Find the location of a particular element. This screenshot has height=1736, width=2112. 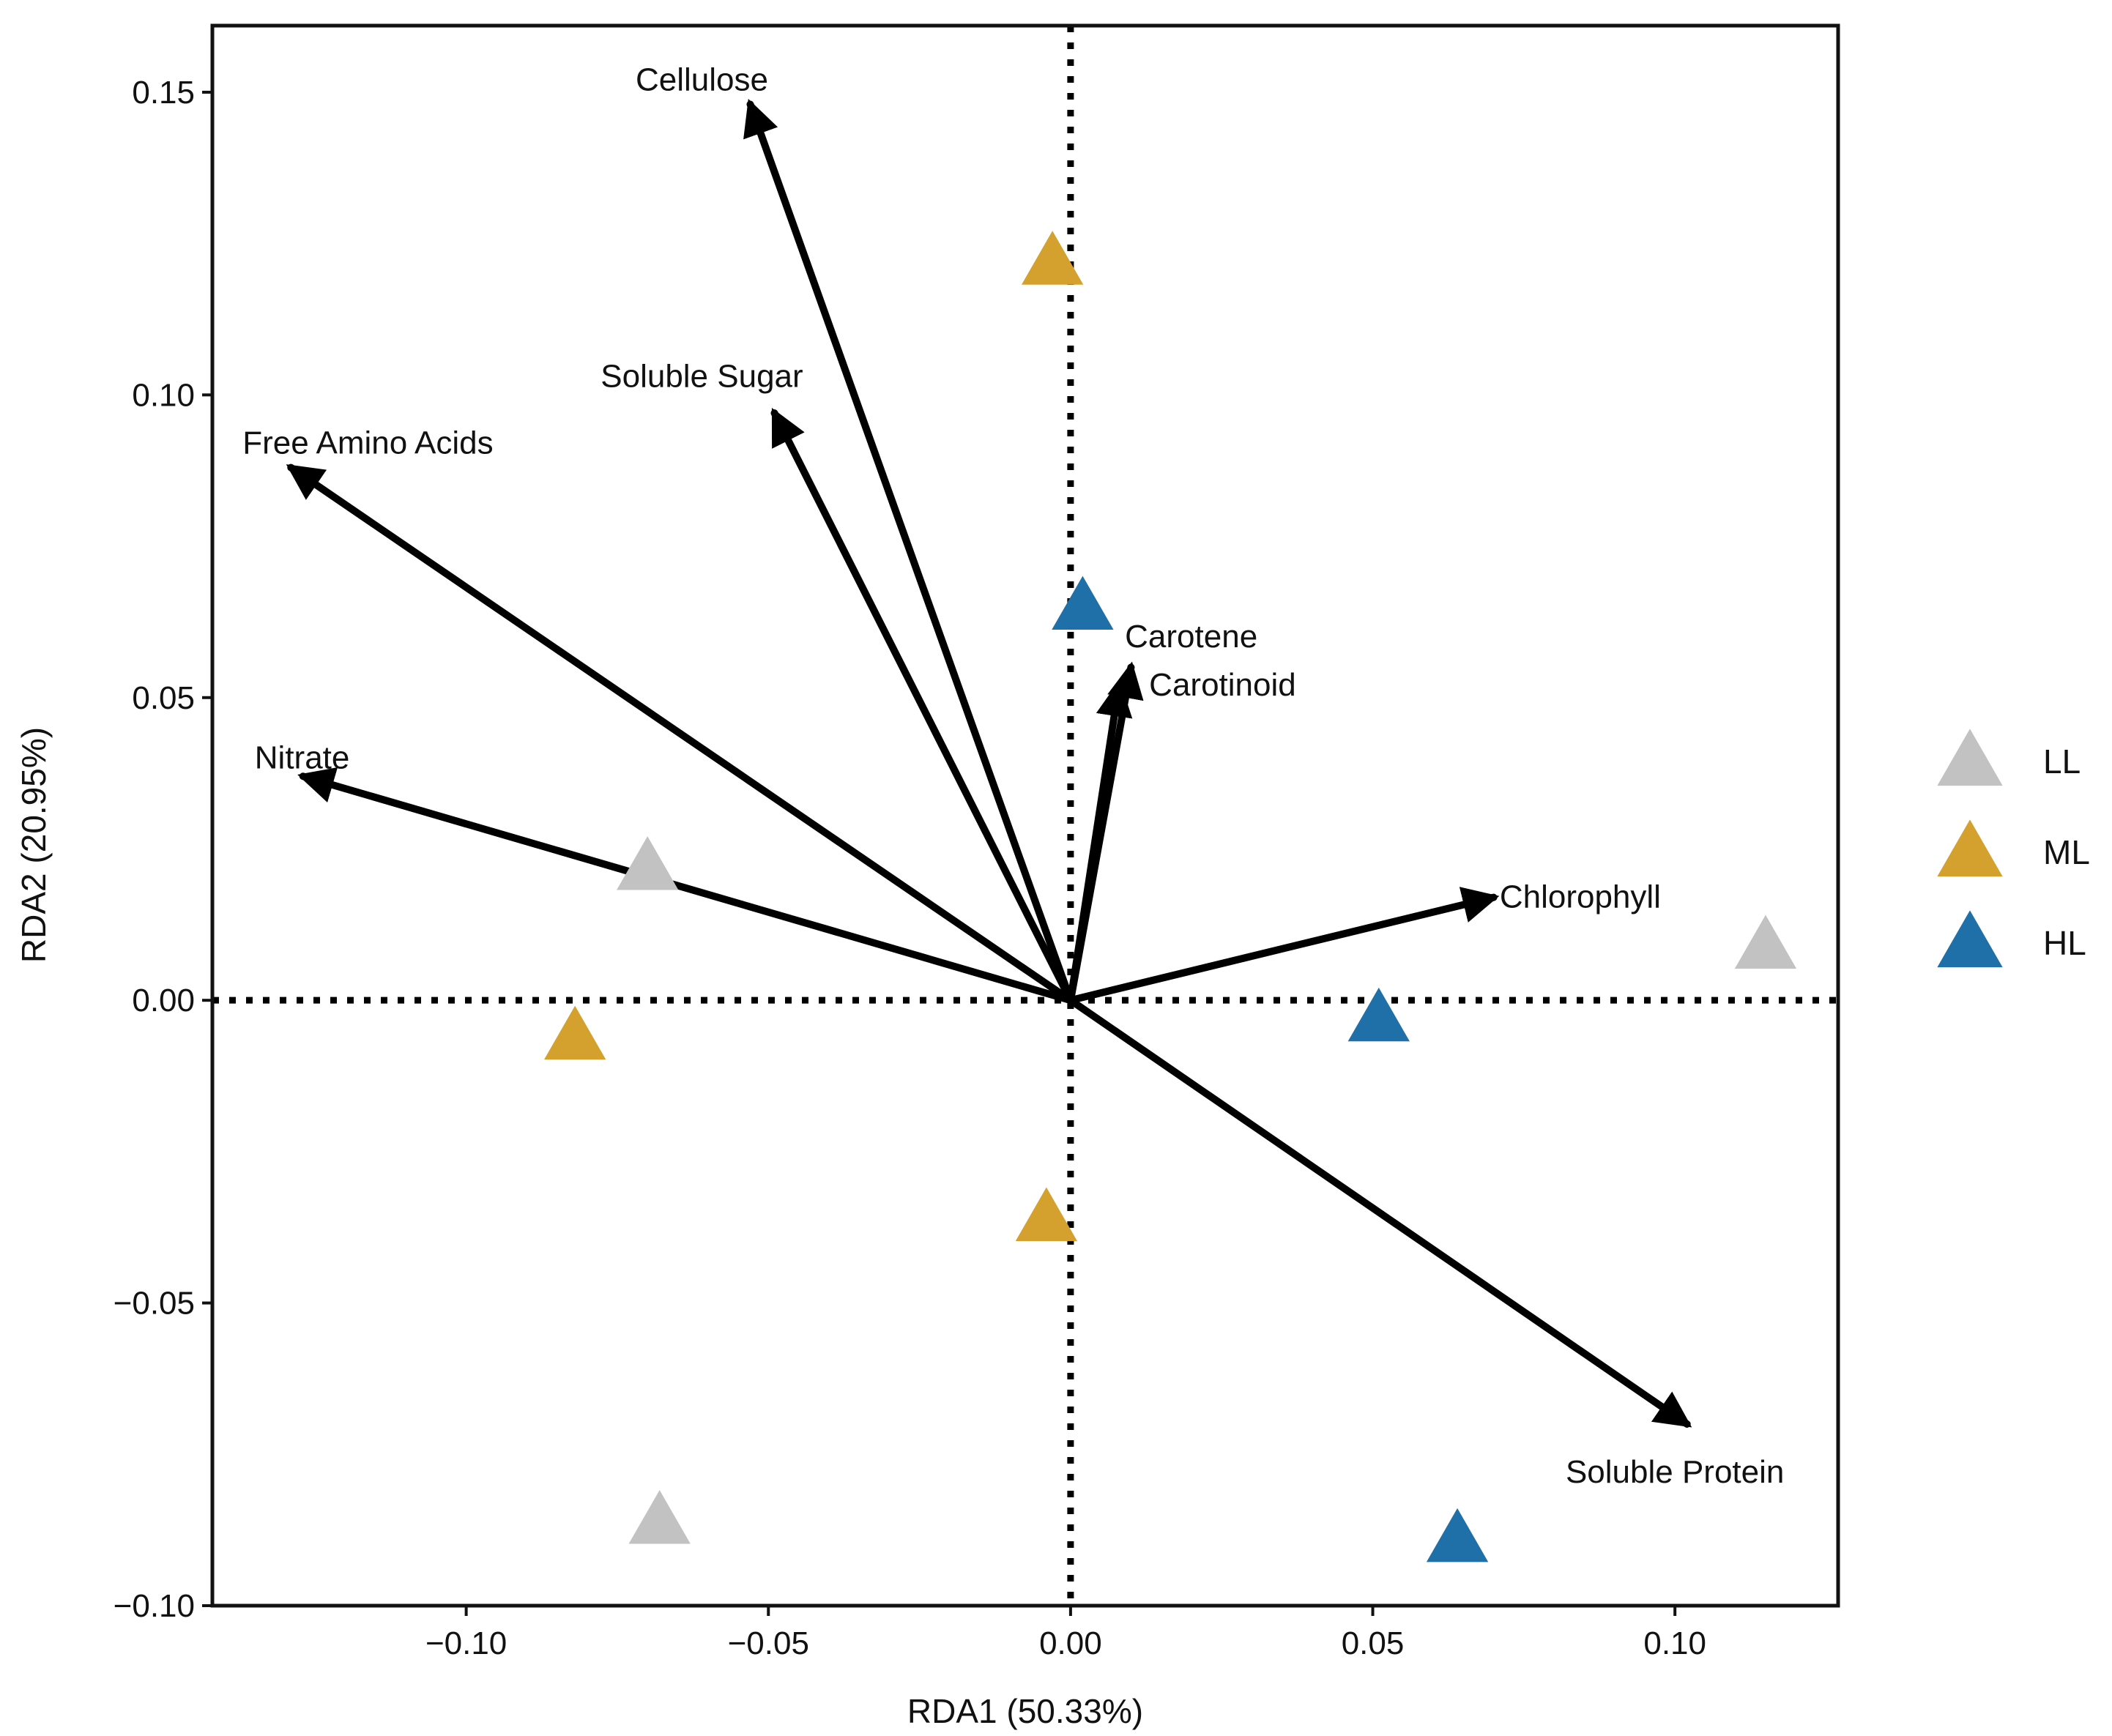

legend-item-hl: HL is located at coordinates (2011, 939).